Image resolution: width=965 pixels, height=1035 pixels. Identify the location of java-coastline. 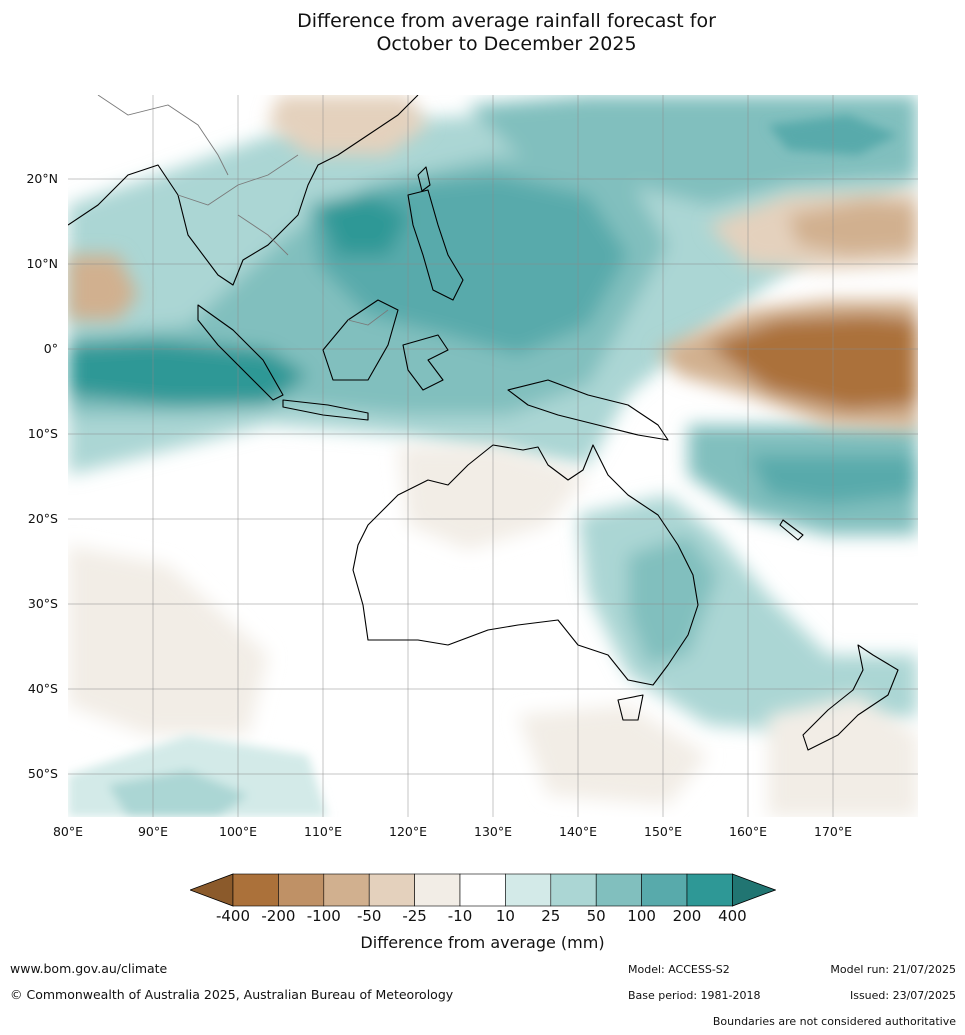
(325, 410).